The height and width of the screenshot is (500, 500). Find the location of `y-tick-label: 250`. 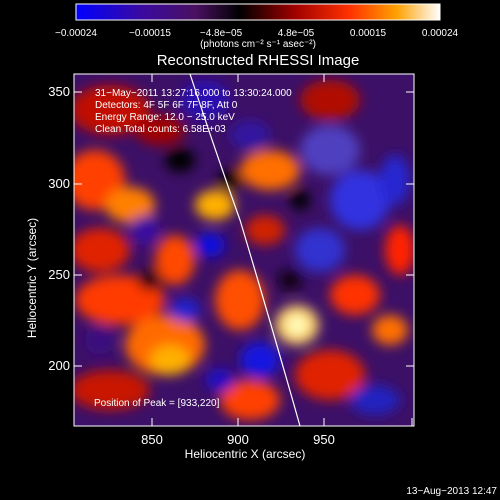

y-tick-label: 250 is located at coordinates (59, 274).